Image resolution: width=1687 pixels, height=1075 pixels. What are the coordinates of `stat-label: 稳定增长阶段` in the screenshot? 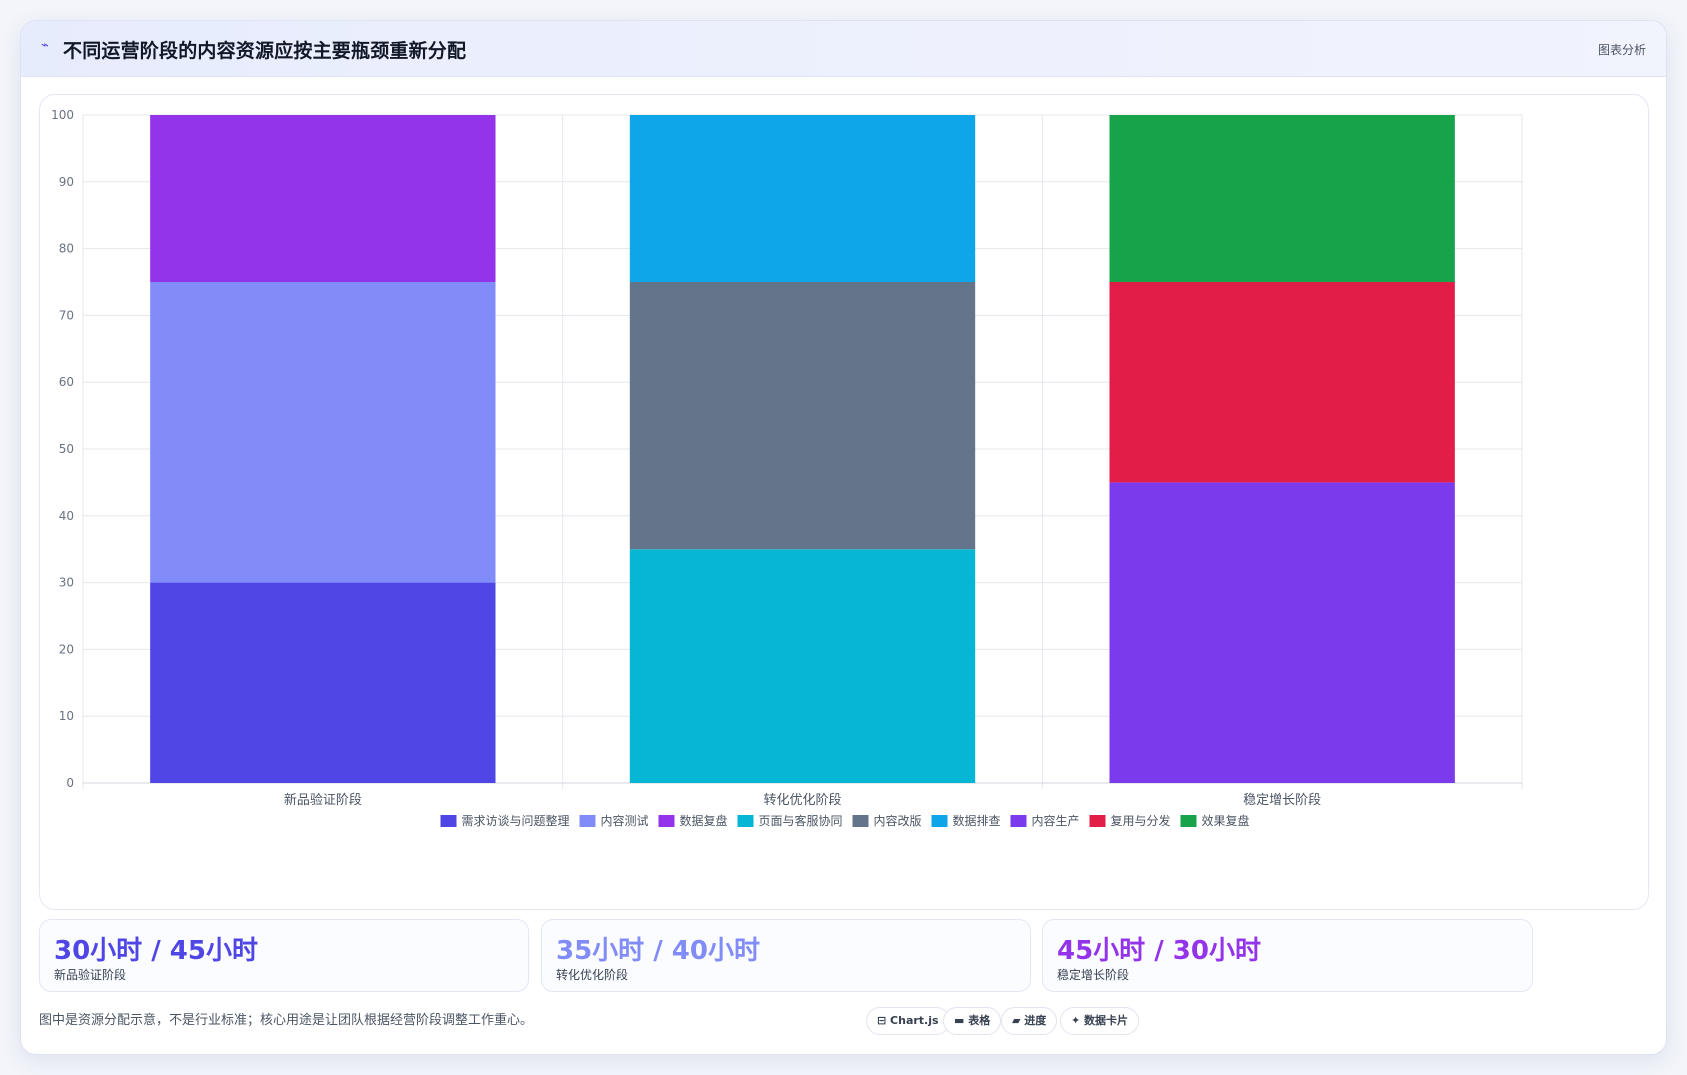 It's located at (1093, 975).